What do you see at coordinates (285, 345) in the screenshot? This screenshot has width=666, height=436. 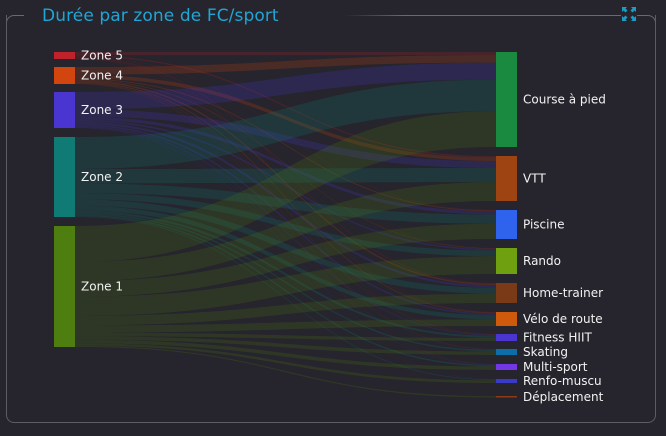 I see `link-zone-1-skating` at bounding box center [285, 345].